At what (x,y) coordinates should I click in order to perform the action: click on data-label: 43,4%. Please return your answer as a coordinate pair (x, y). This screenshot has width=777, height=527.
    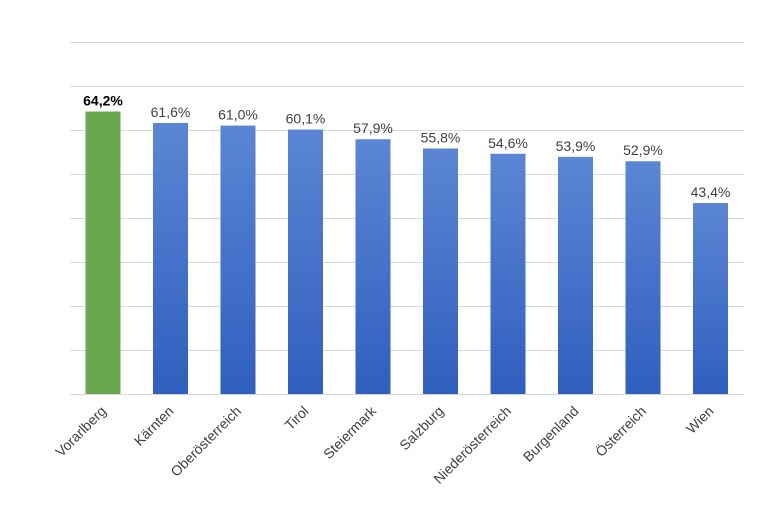
    Looking at the image, I should click on (711, 192).